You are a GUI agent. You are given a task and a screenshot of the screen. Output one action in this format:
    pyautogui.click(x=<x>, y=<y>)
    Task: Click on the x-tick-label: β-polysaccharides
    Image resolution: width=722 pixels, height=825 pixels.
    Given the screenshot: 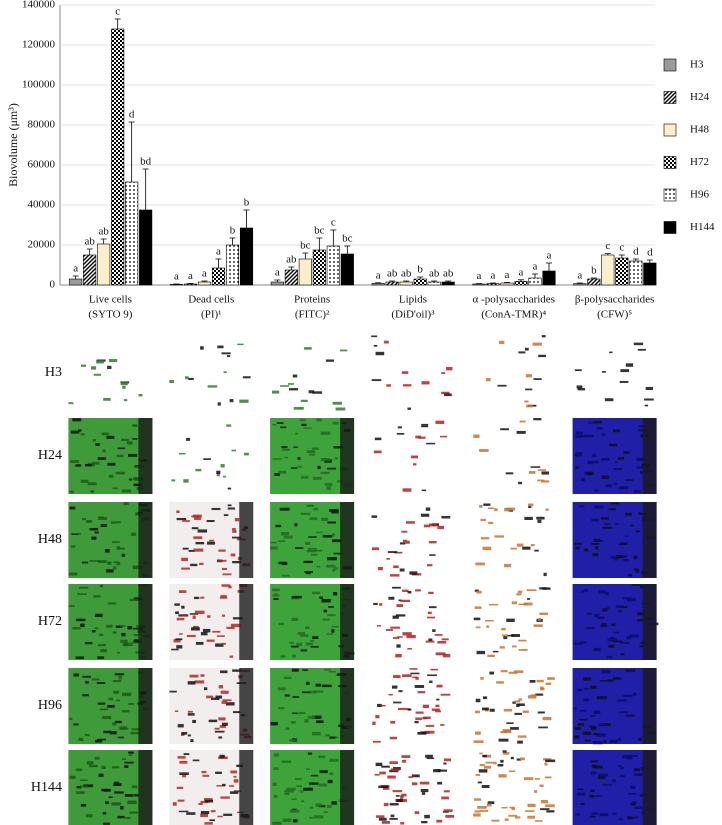 What is the action you would take?
    pyautogui.click(x=615, y=300)
    